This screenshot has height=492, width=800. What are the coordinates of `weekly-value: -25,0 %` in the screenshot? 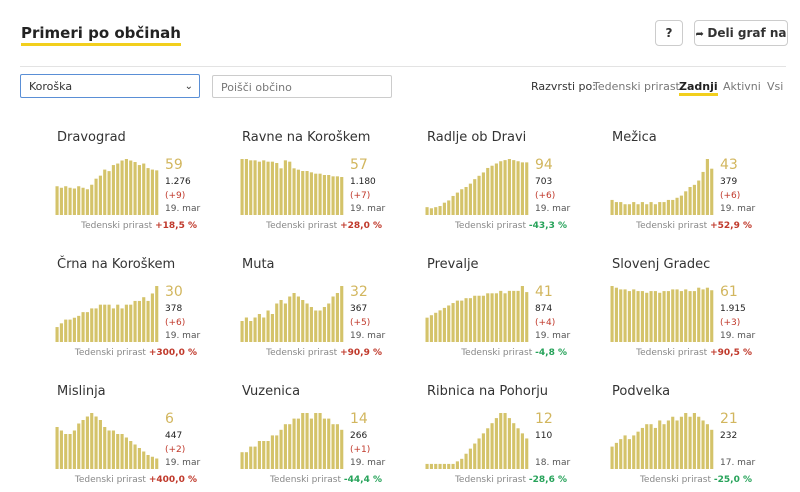 It's located at (732, 480).